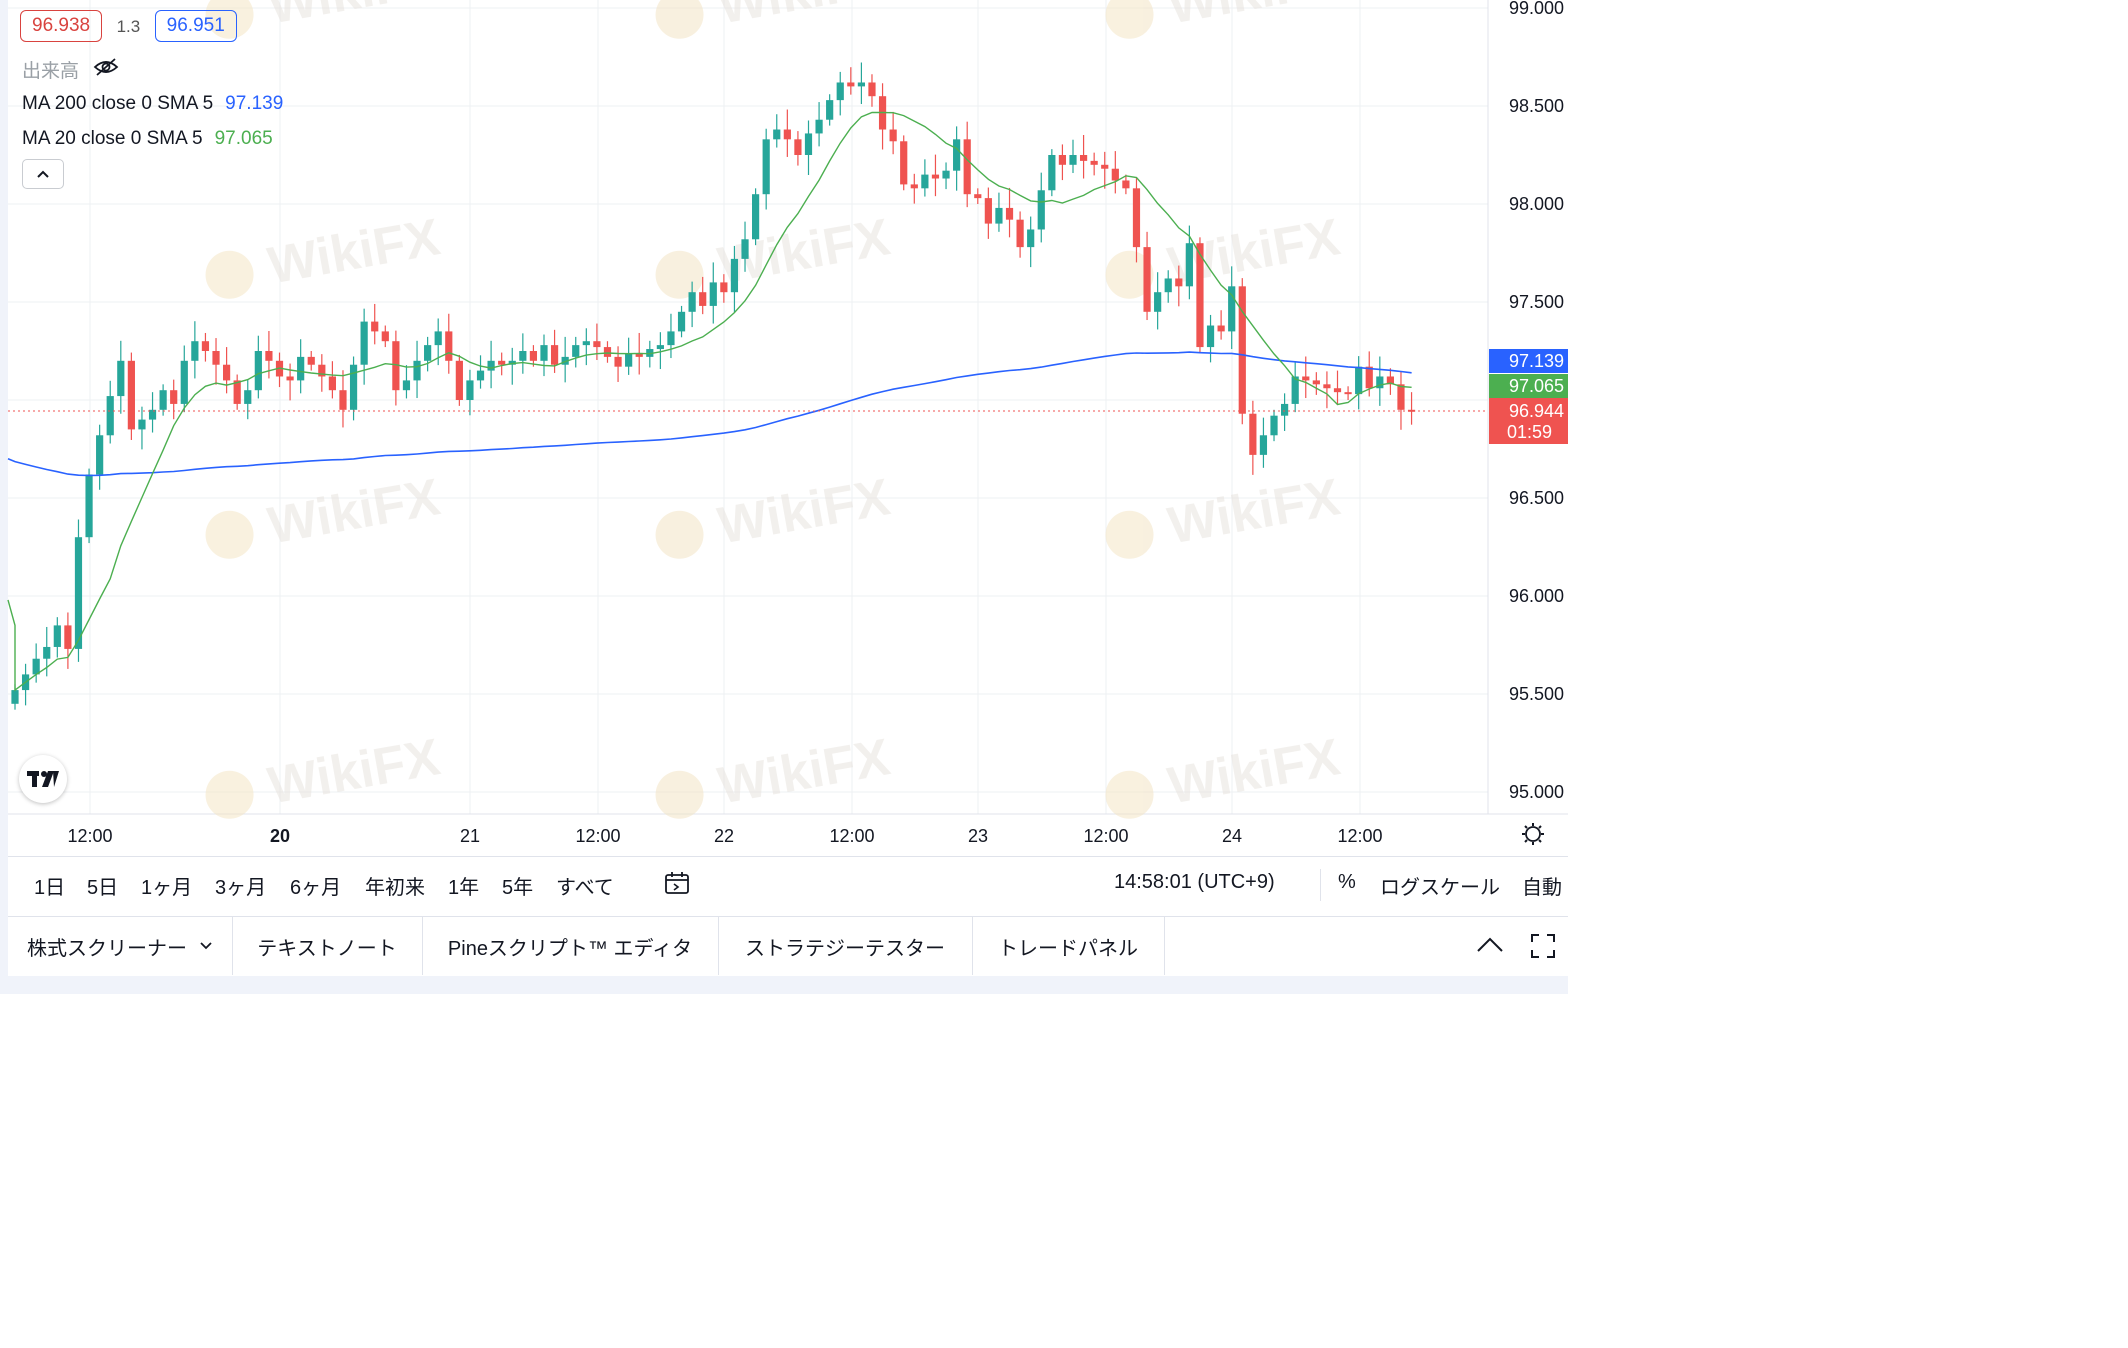 The width and height of the screenshot is (2128, 1348). I want to click on calendar-icon, so click(677, 886).